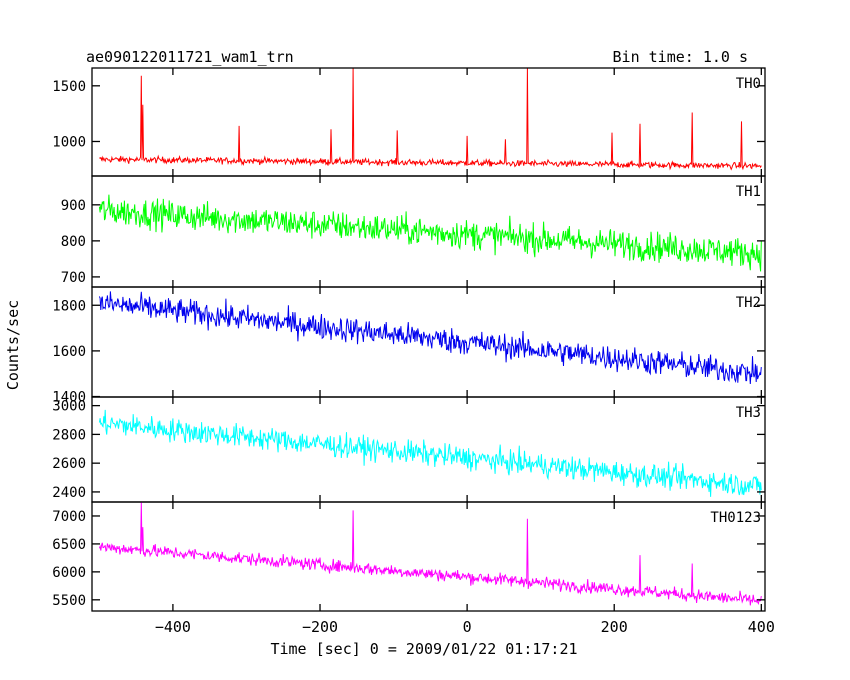  Describe the element at coordinates (69, 352) in the screenshot. I see `y-tick-label: 1600` at that location.